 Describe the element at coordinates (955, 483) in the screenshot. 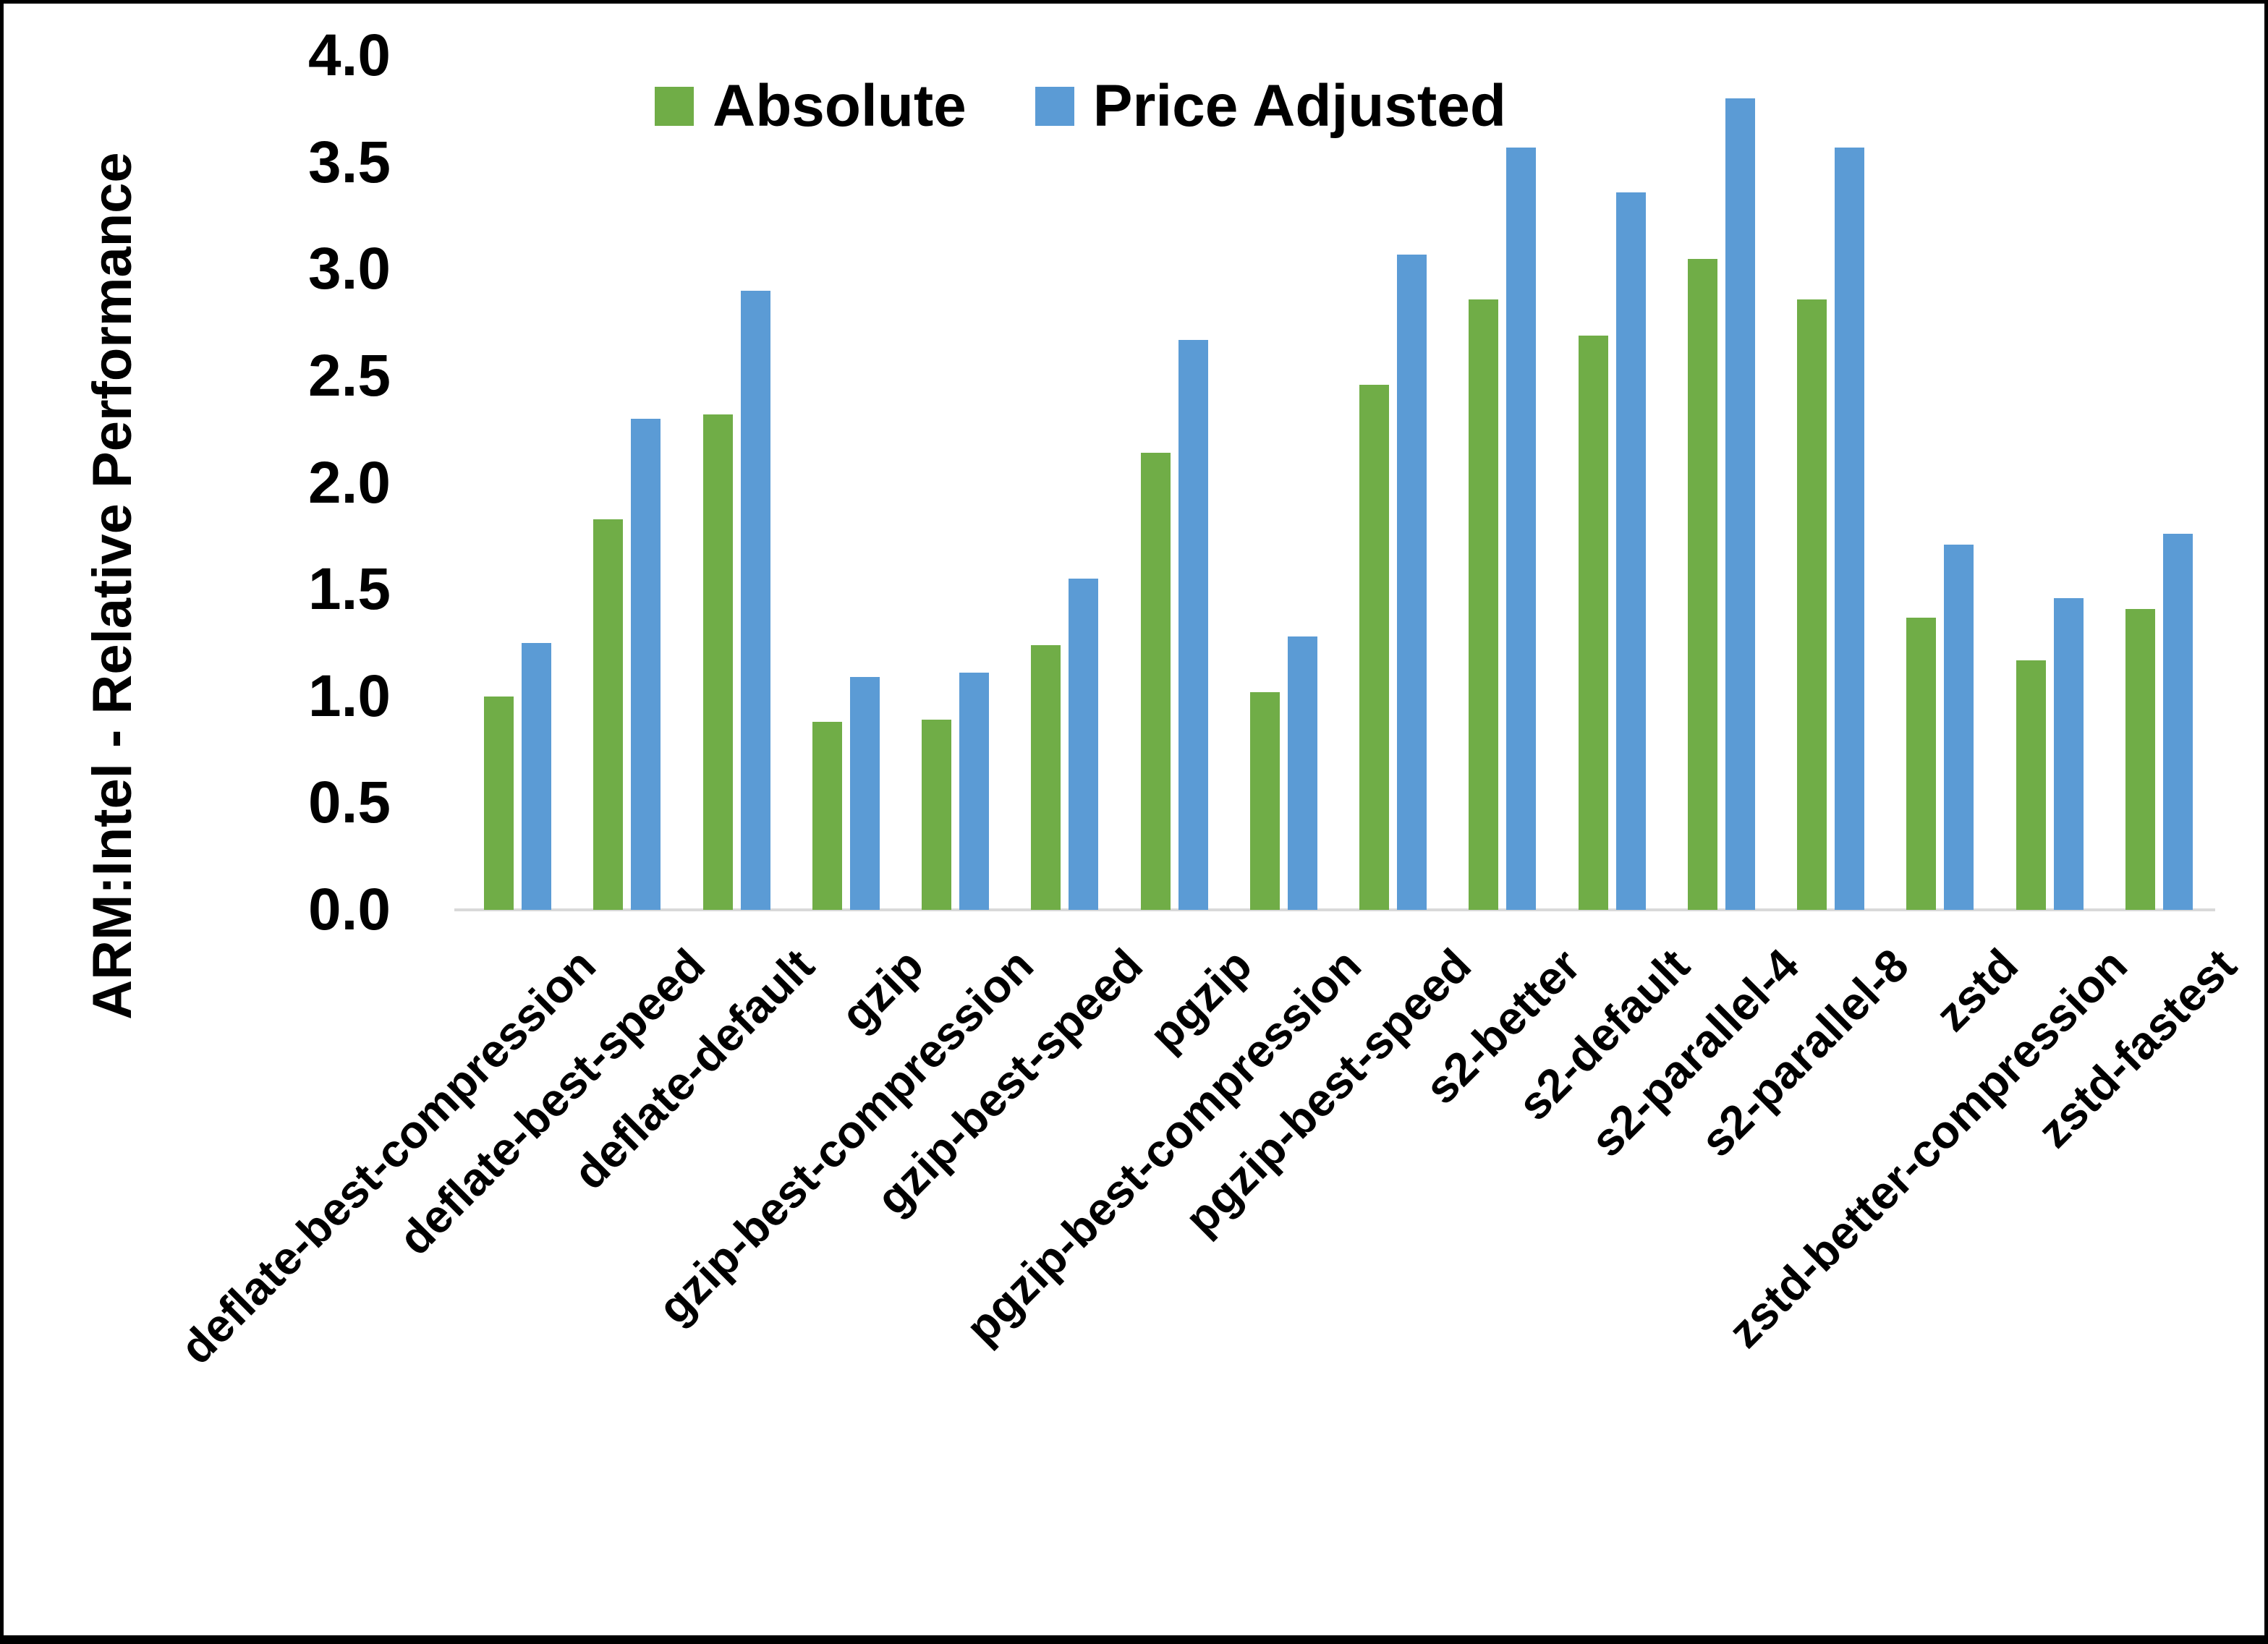

I see `bar-group-gzip-best-compression` at that location.